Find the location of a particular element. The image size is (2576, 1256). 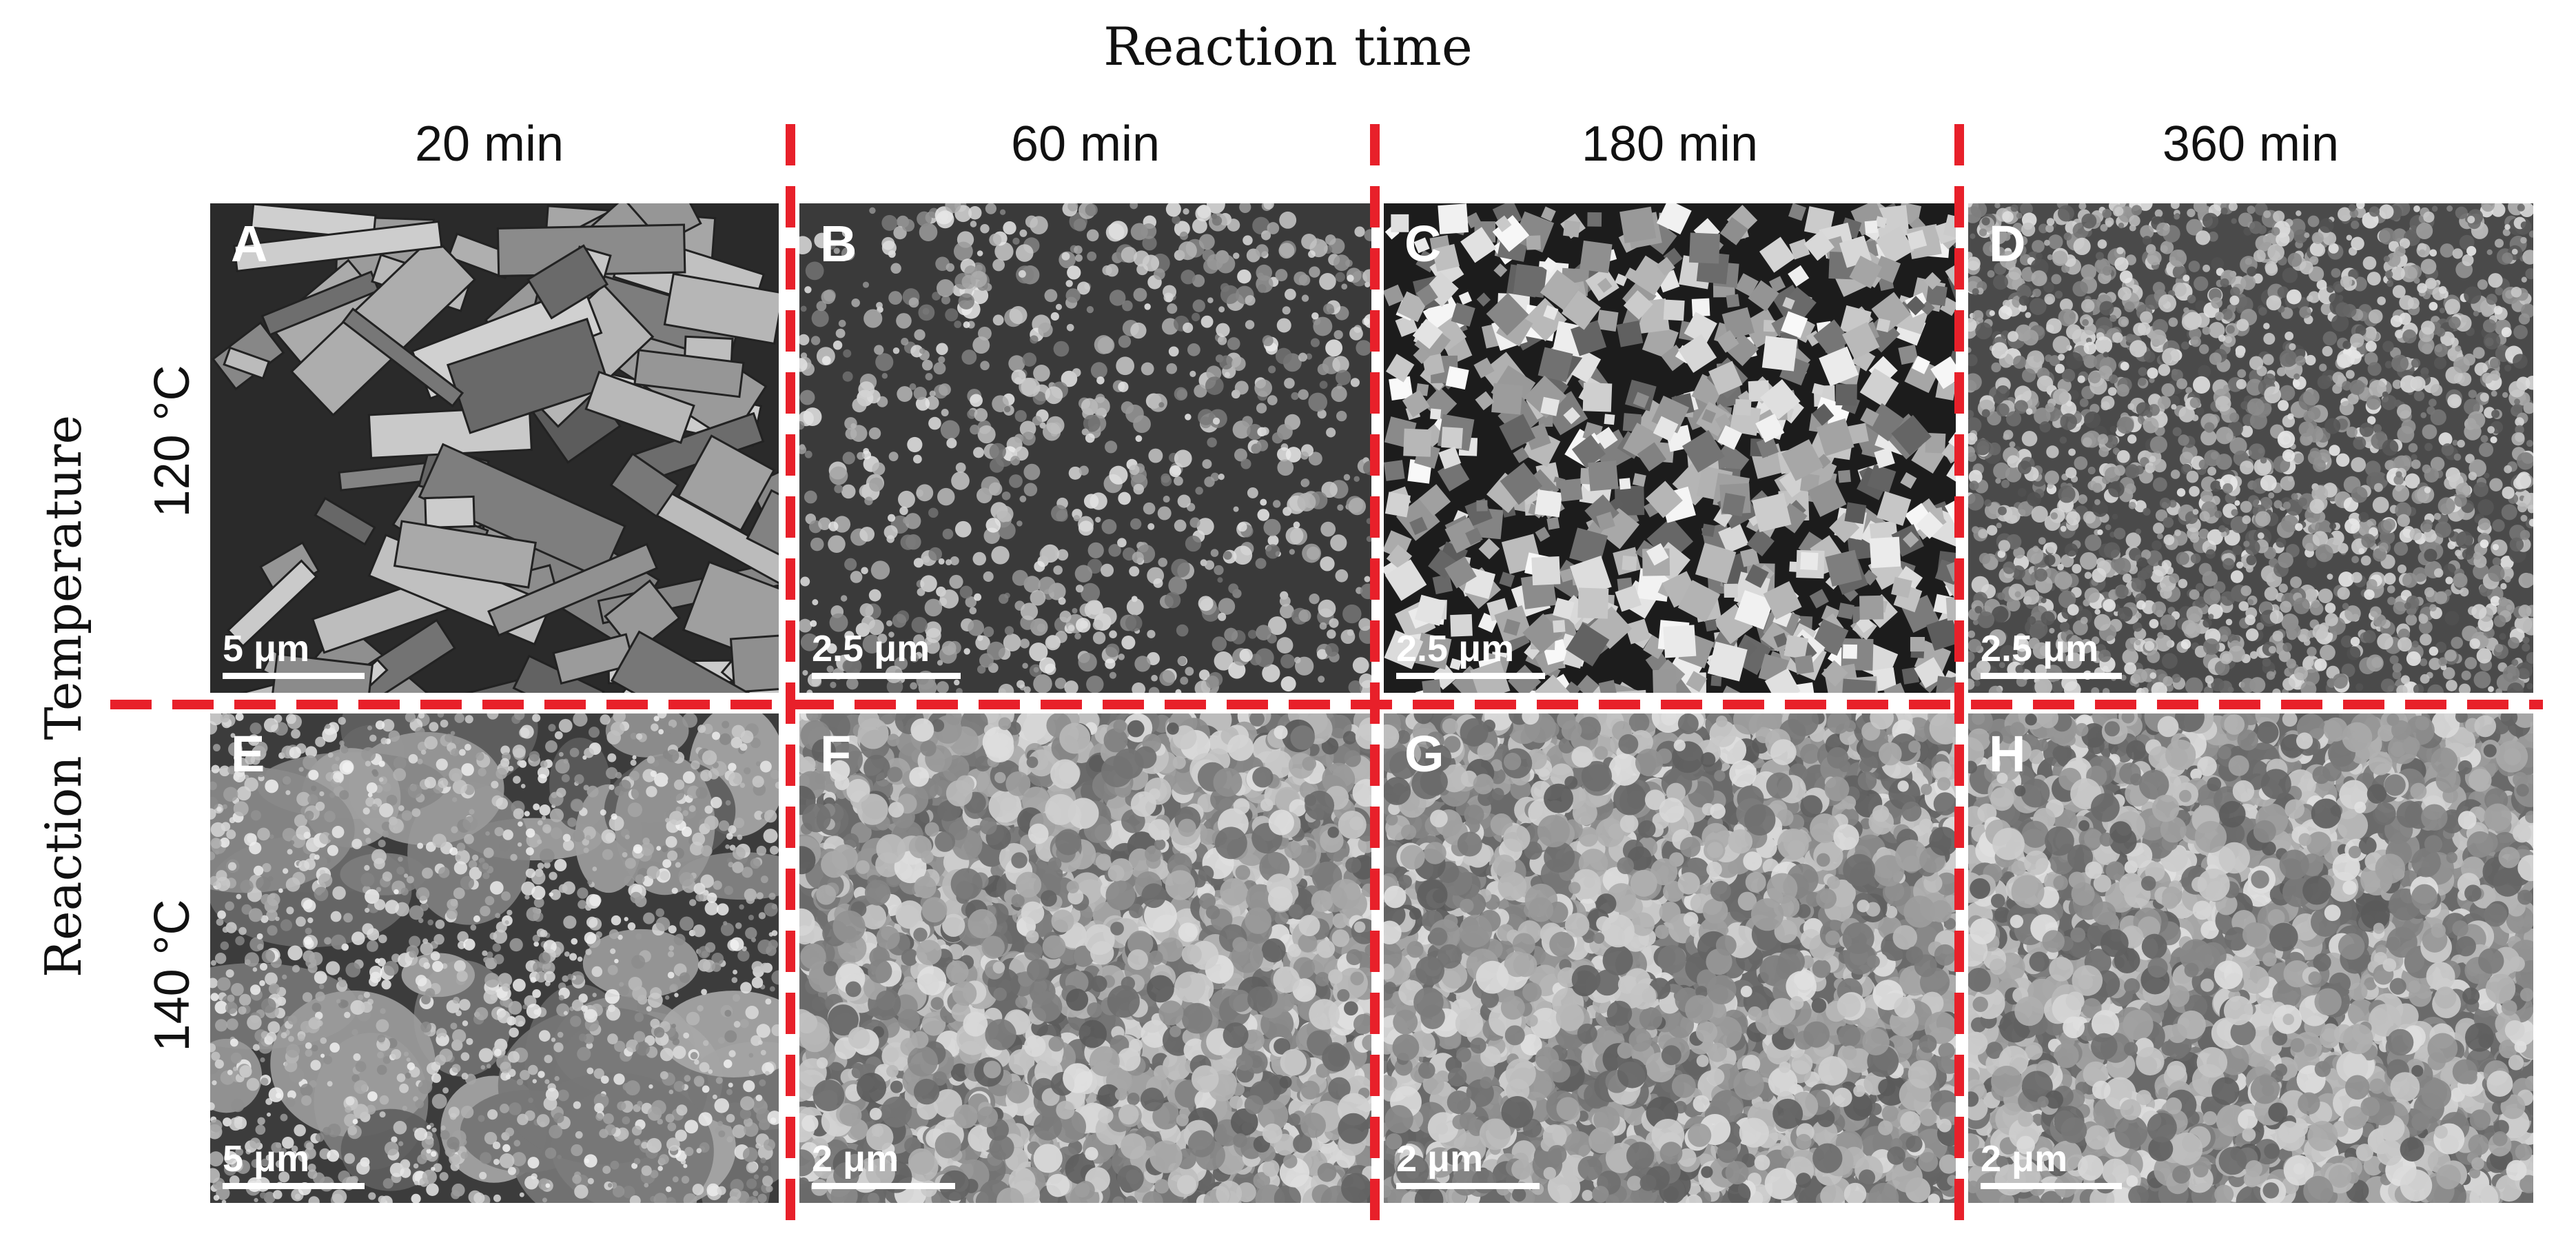

sem-panel-a: A 5 μm is located at coordinates (494, 448).